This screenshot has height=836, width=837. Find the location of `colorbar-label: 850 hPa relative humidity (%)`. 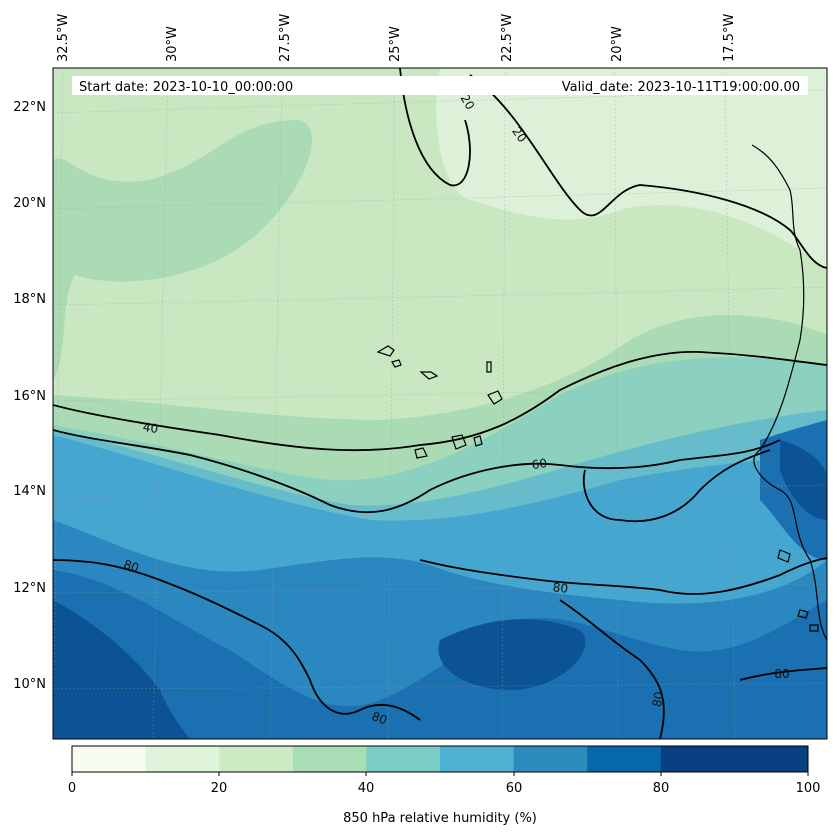

colorbar-label: 850 hPa relative humidity (%) is located at coordinates (440, 818).